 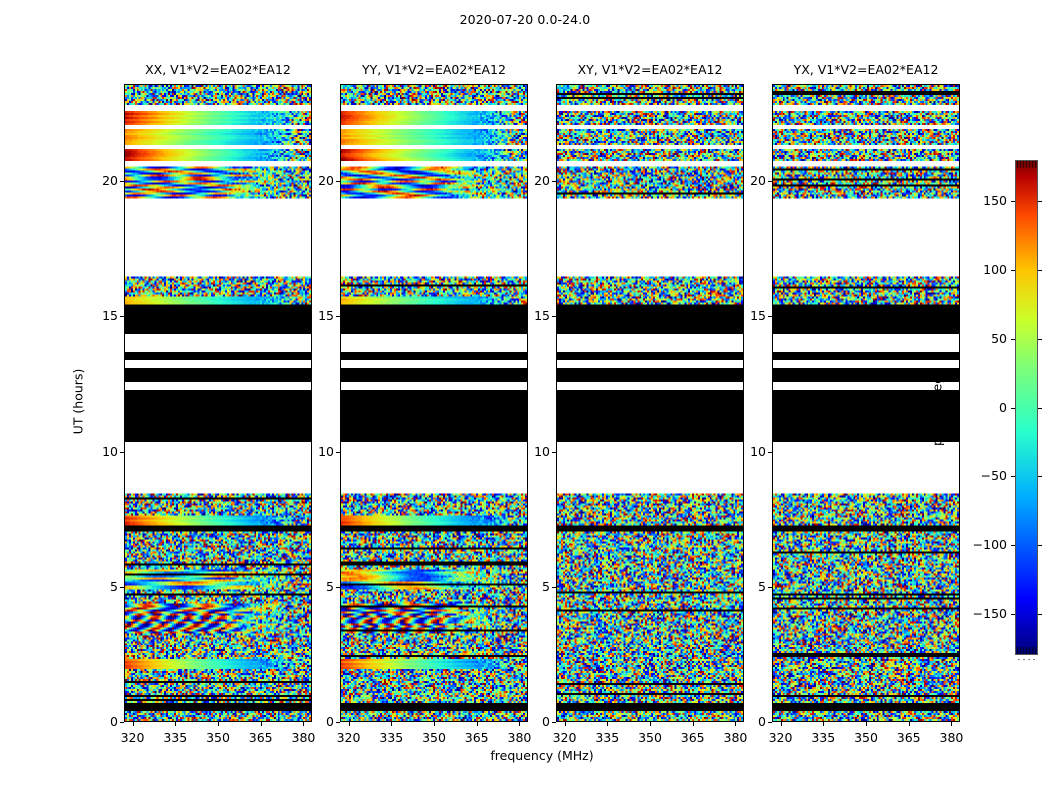 I want to click on panel-title-xx: XX, V1*V2=EA02*EA12, so click(x=218, y=69).